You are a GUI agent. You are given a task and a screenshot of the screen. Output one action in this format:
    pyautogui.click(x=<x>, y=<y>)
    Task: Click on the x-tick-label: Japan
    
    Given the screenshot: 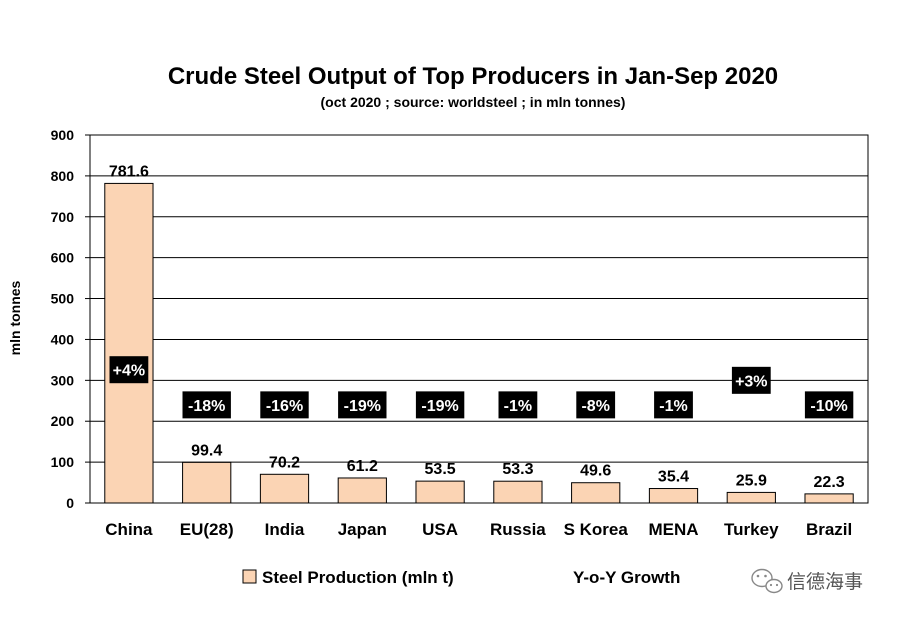 What is the action you would take?
    pyautogui.click(x=362, y=529)
    